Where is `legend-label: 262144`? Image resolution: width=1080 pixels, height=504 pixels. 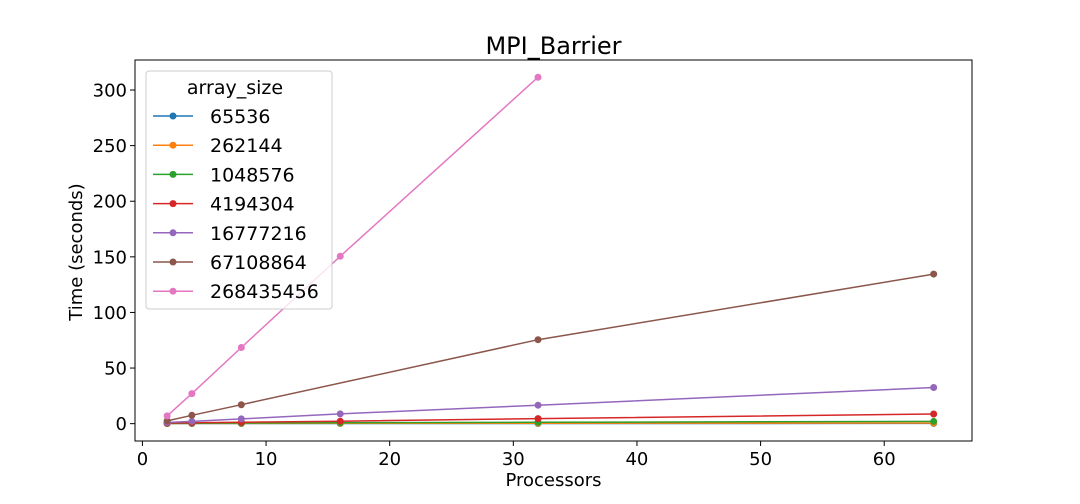
legend-label: 262144 is located at coordinates (246, 146).